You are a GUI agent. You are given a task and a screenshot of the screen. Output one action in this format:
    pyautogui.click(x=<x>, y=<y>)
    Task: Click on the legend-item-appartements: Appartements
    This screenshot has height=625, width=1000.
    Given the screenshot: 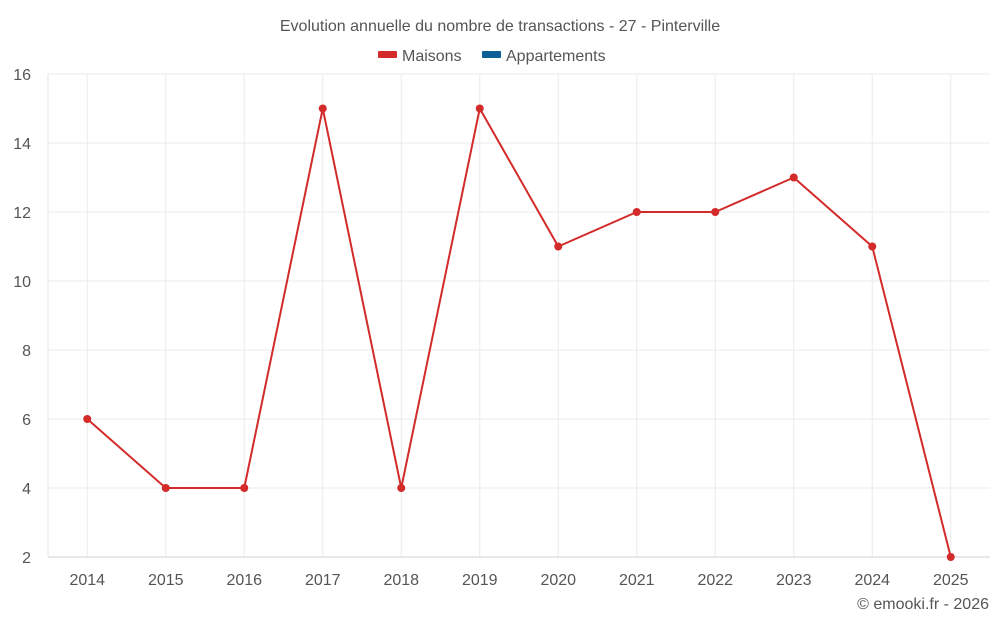 What is the action you would take?
    pyautogui.click(x=544, y=56)
    